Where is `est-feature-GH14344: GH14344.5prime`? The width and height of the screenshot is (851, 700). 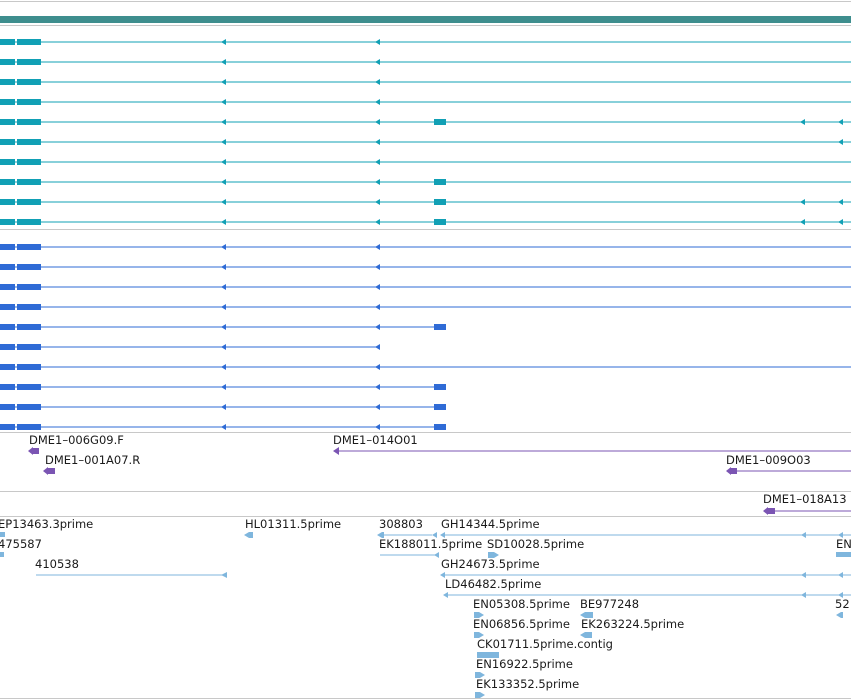 est-feature-GH14344: GH14344.5prime is located at coordinates (645, 527).